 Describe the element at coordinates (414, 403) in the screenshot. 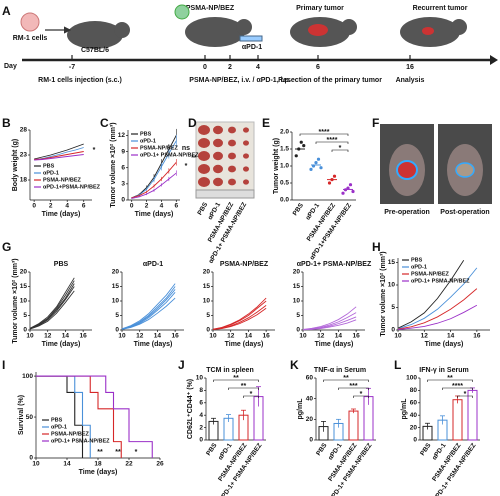

I see `y-tick-label: 60` at that location.